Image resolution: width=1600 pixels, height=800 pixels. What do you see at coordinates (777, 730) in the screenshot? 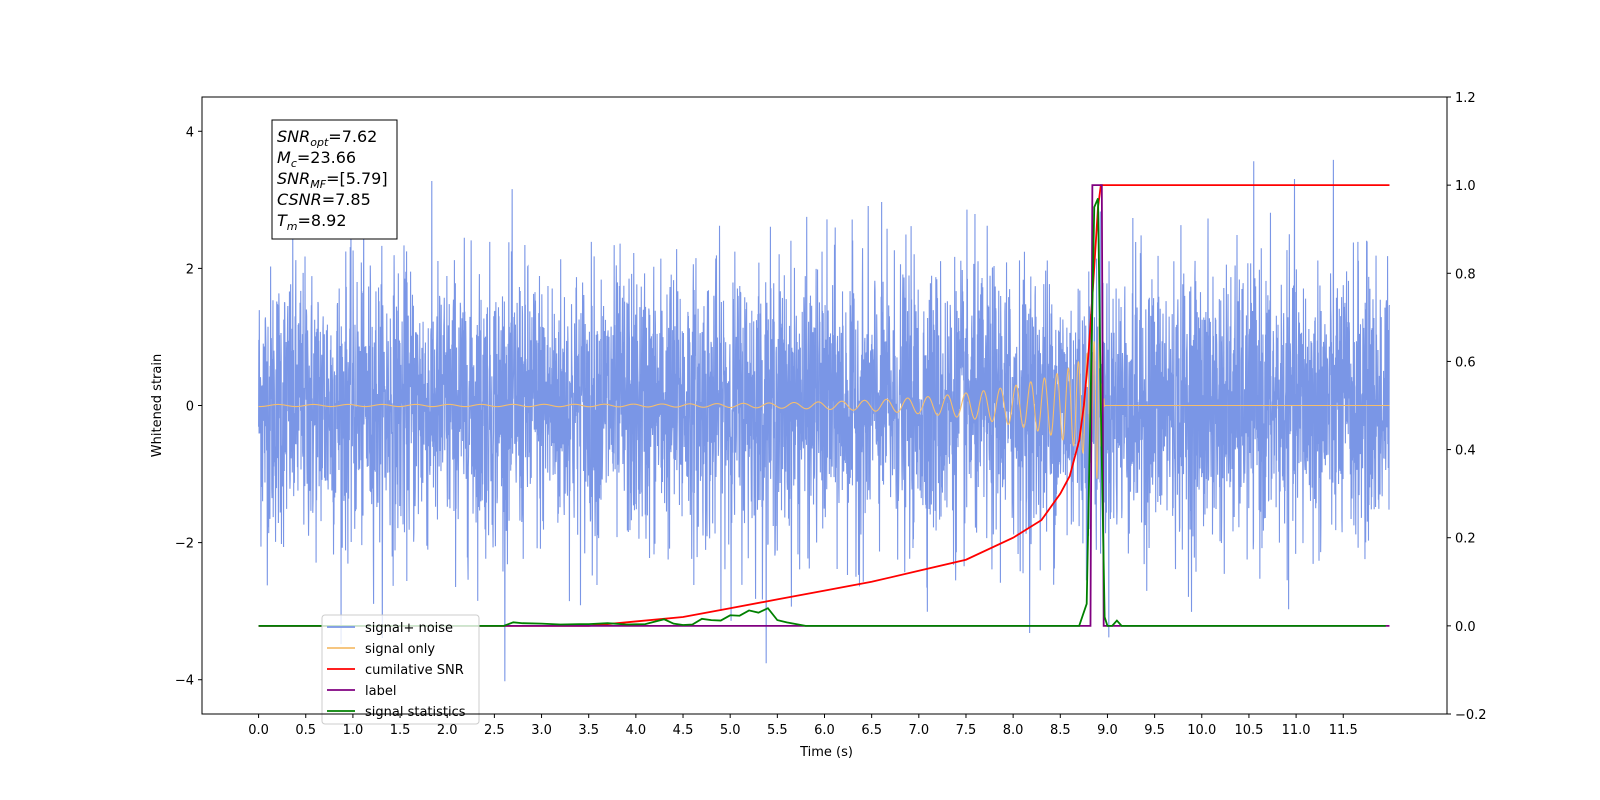
I see `x-tick-label: 5.5` at bounding box center [777, 730].